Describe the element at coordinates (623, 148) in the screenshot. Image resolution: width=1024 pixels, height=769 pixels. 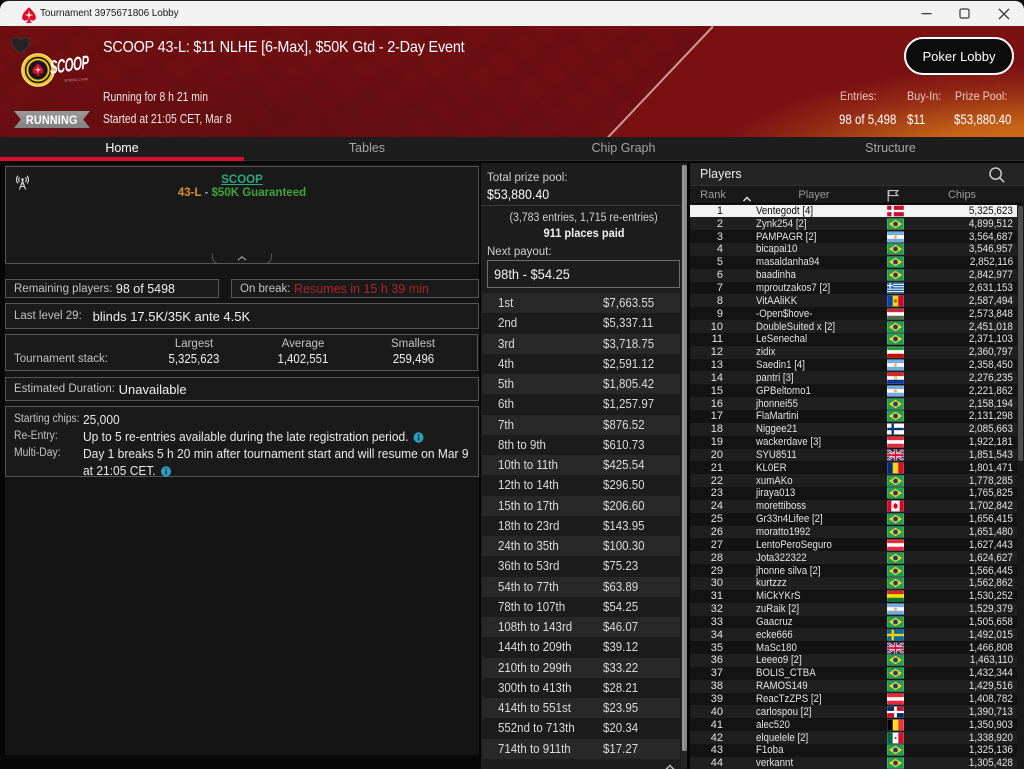
I see `tab-chip-graph: Chip Graph` at that location.